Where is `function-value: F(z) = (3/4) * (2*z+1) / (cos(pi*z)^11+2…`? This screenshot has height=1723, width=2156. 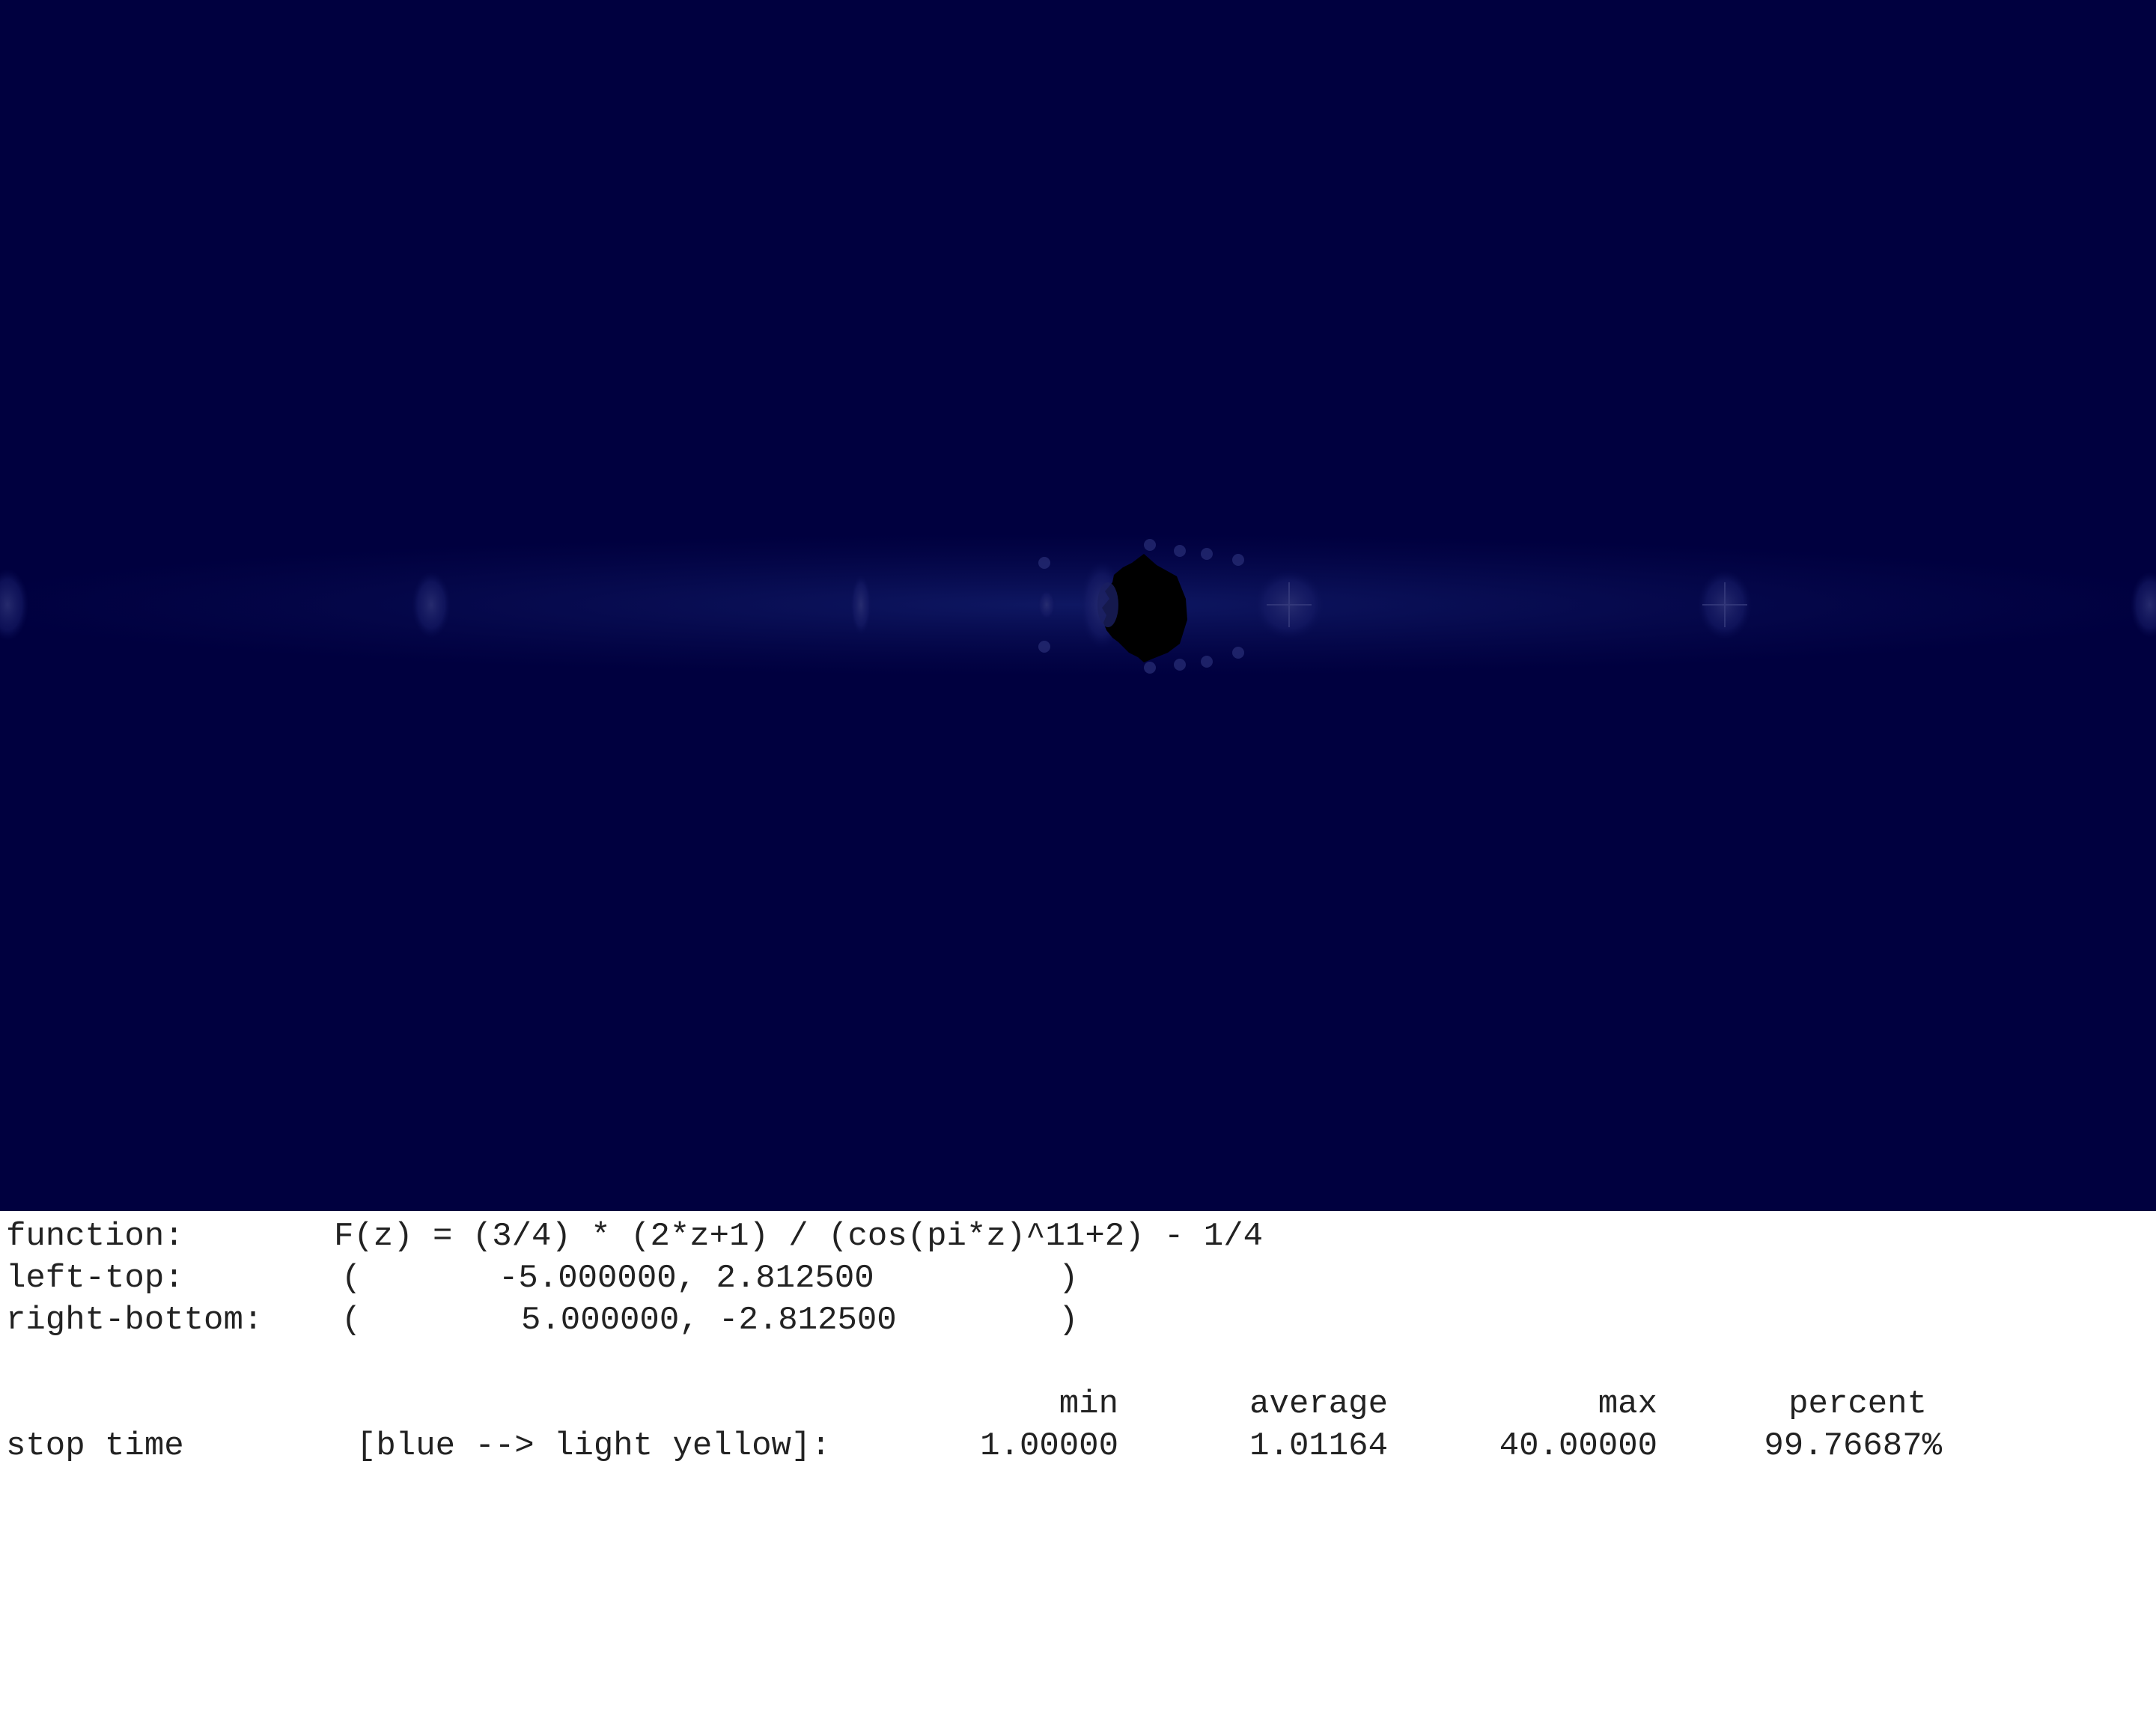
function-value: F(z) = (3/4) * (2*z+1) / (cos(pi*z)^11+2… is located at coordinates (799, 1237).